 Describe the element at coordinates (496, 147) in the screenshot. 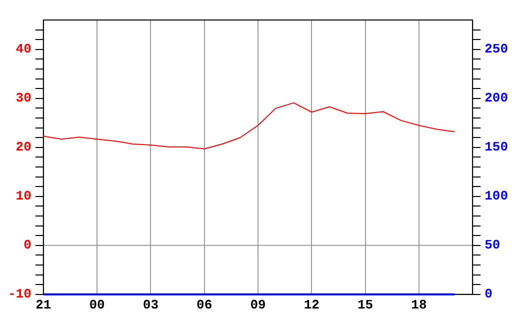

I see `y2-tick-label: 150` at that location.